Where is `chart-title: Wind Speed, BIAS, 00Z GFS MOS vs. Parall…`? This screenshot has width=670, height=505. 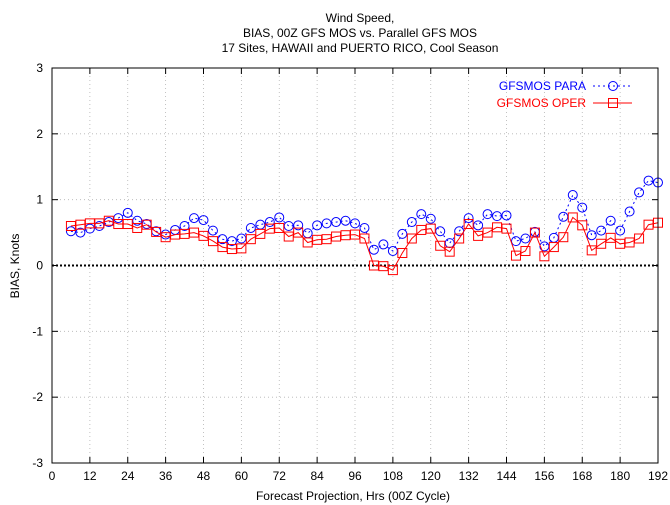
chart-title: Wind Speed, BIAS, 00Z GFS MOS vs. Parall… is located at coordinates (360, 33).